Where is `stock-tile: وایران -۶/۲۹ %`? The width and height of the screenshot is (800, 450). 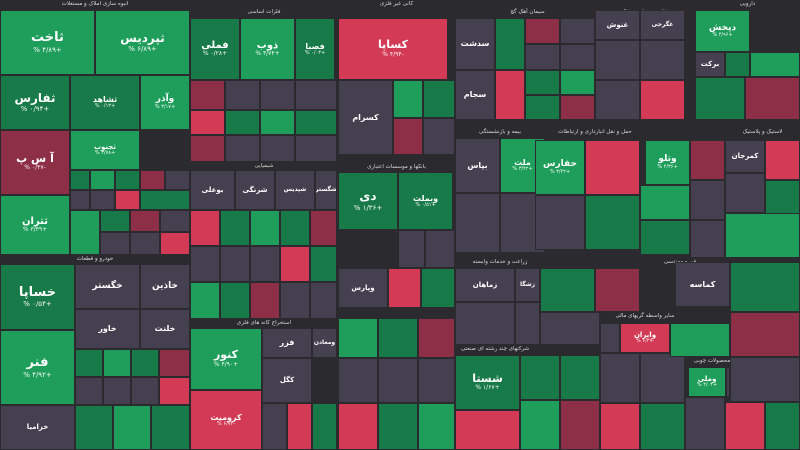 stock-tile: وایران -۶/۲۹ % is located at coordinates (645, 338).